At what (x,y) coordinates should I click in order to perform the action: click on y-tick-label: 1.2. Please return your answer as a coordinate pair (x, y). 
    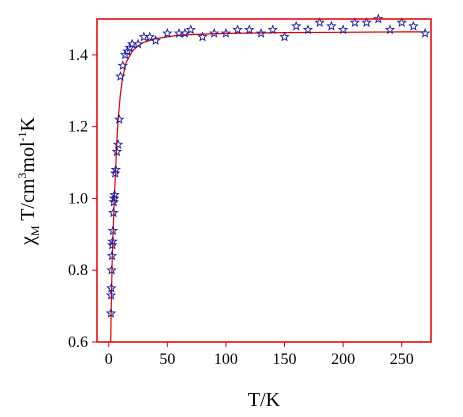
    Looking at the image, I should click on (78, 127).